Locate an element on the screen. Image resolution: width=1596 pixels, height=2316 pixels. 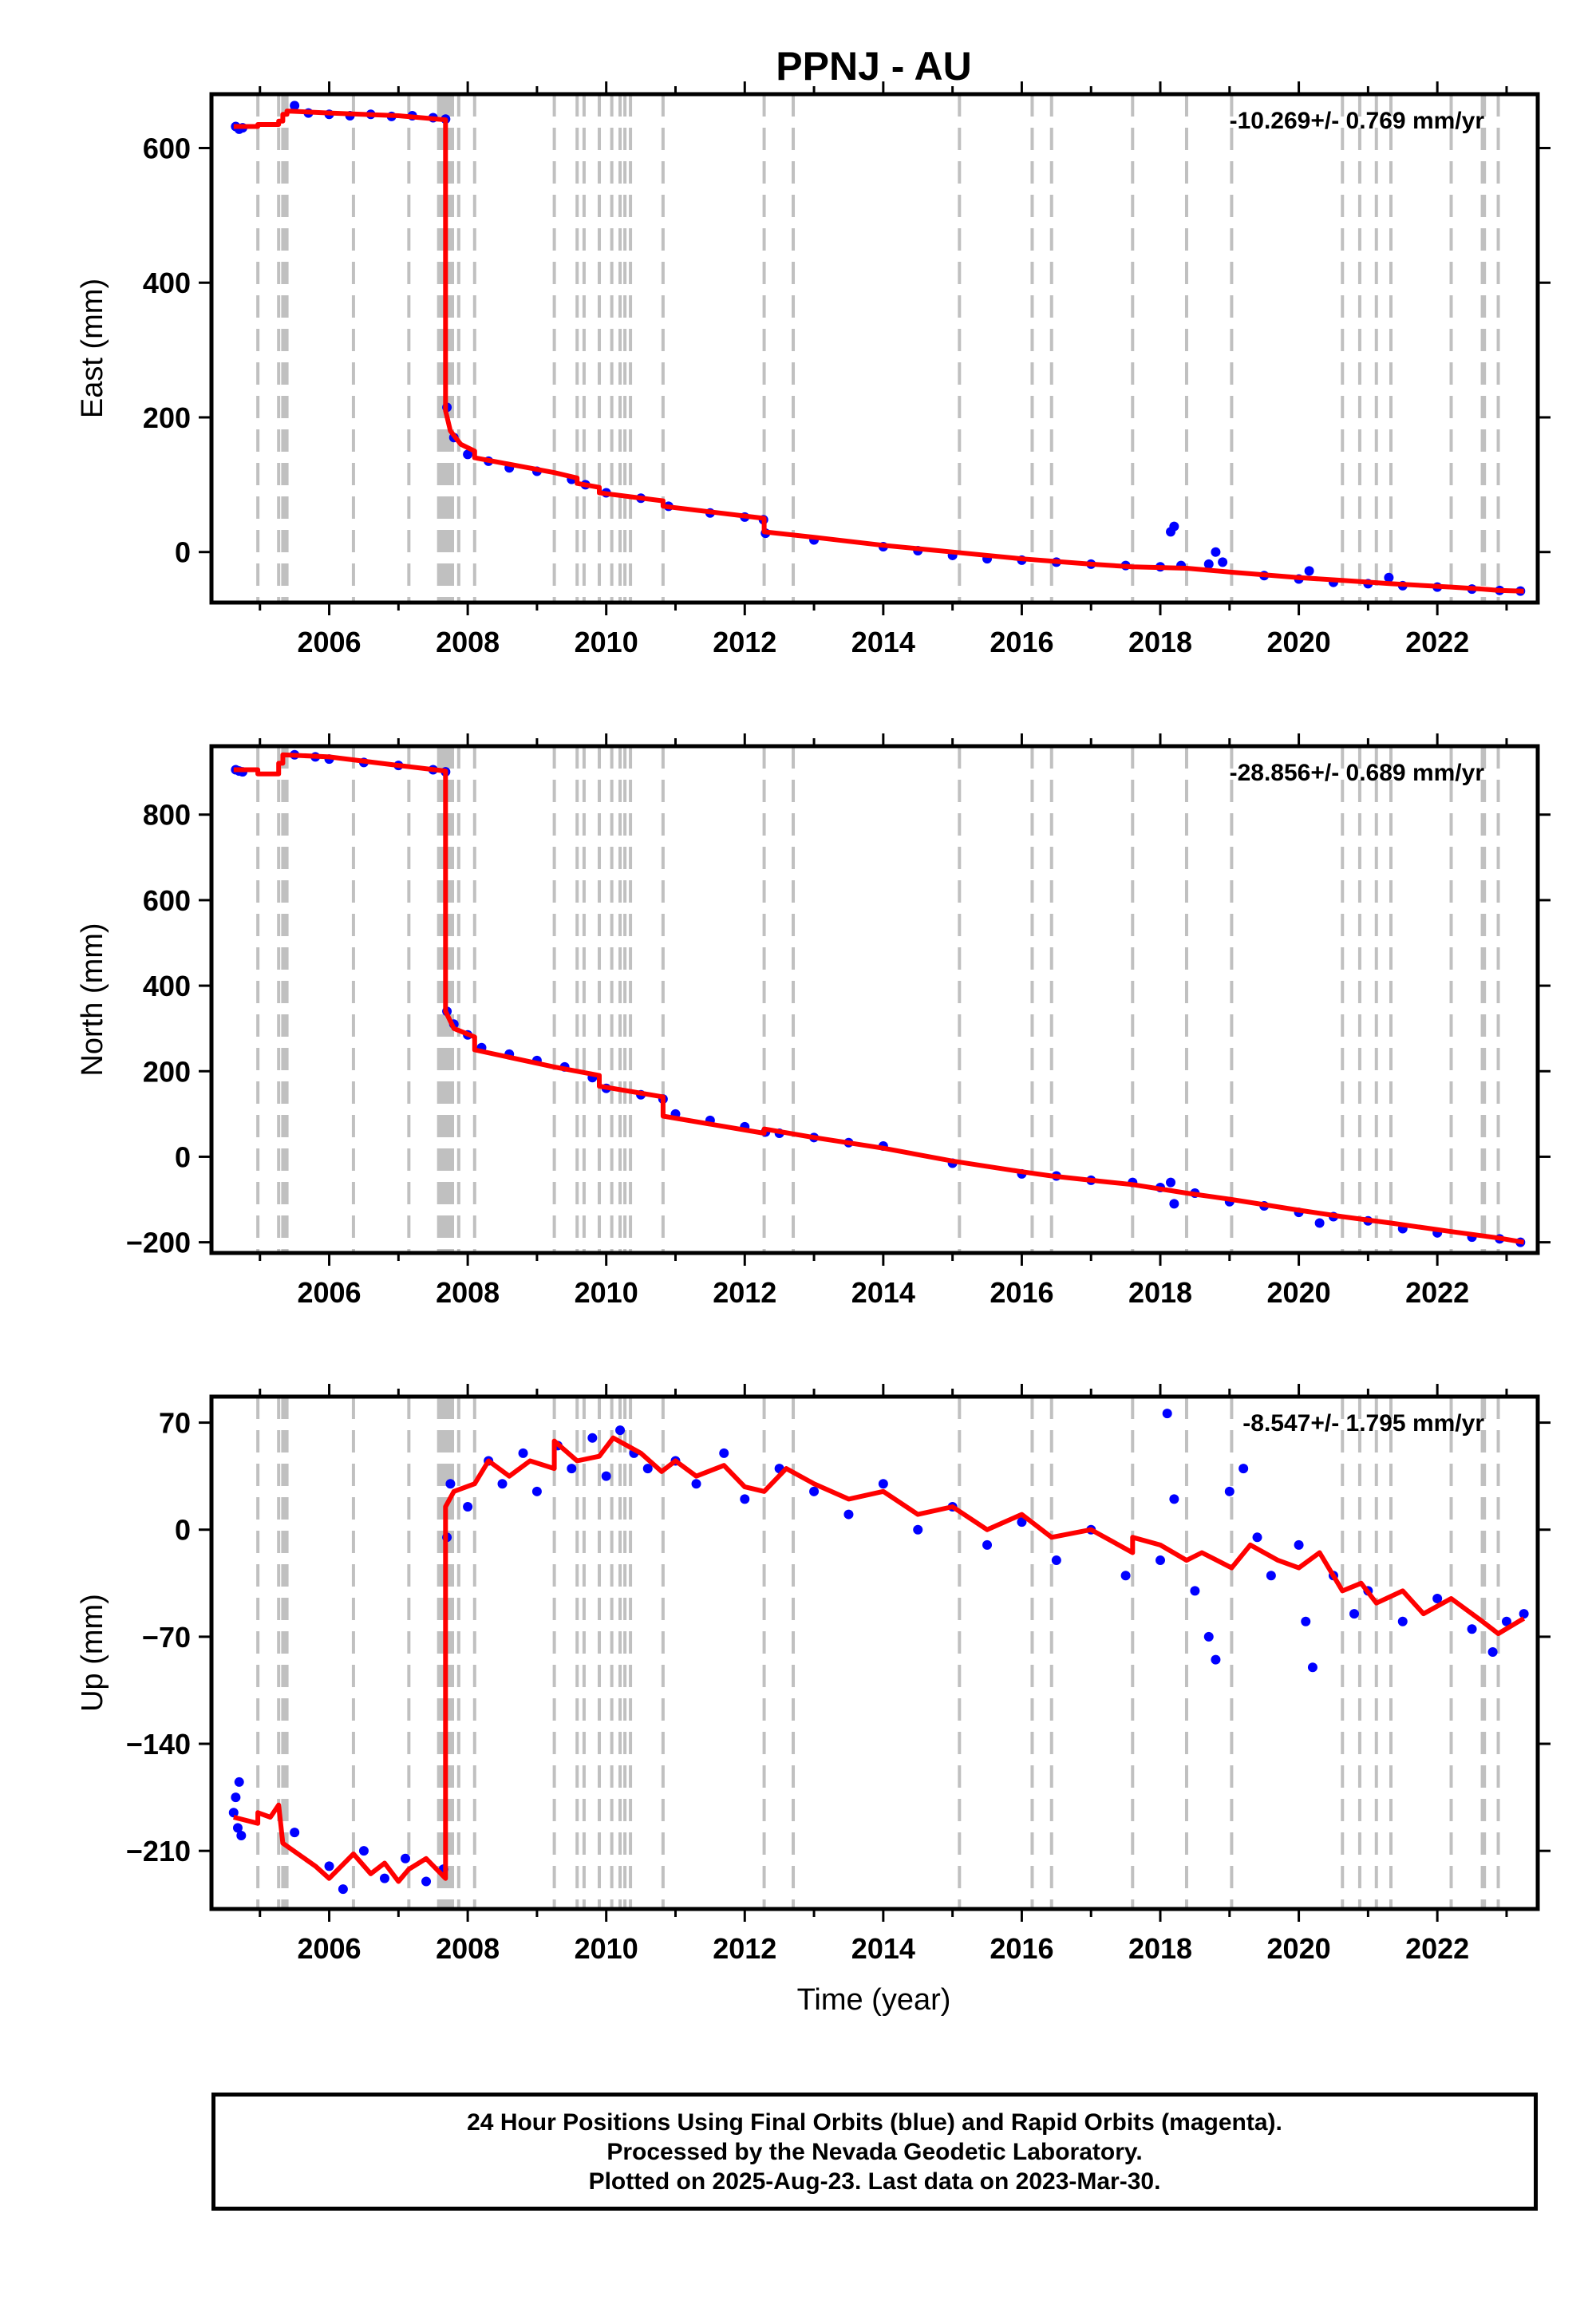
y-tick-label: 600 is located at coordinates (167, 148).